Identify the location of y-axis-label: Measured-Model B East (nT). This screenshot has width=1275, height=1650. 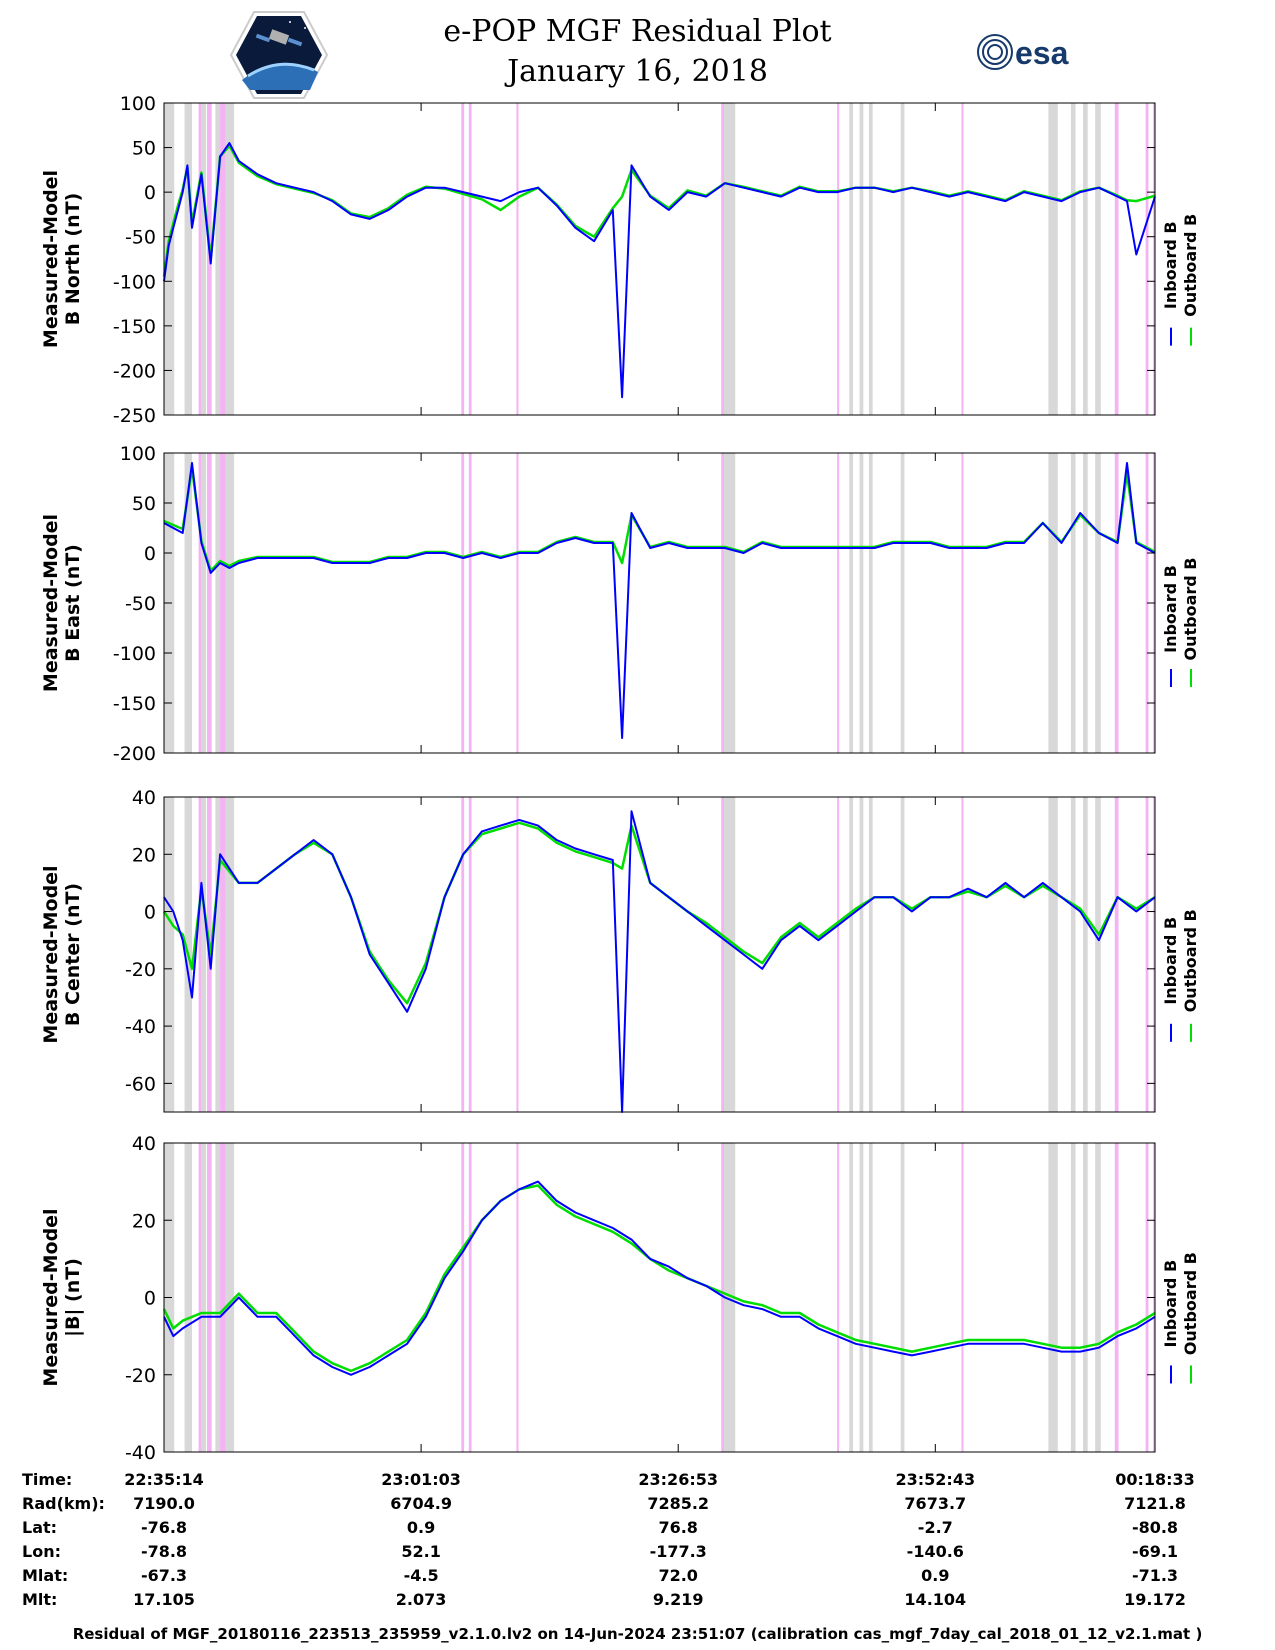
(62, 603).